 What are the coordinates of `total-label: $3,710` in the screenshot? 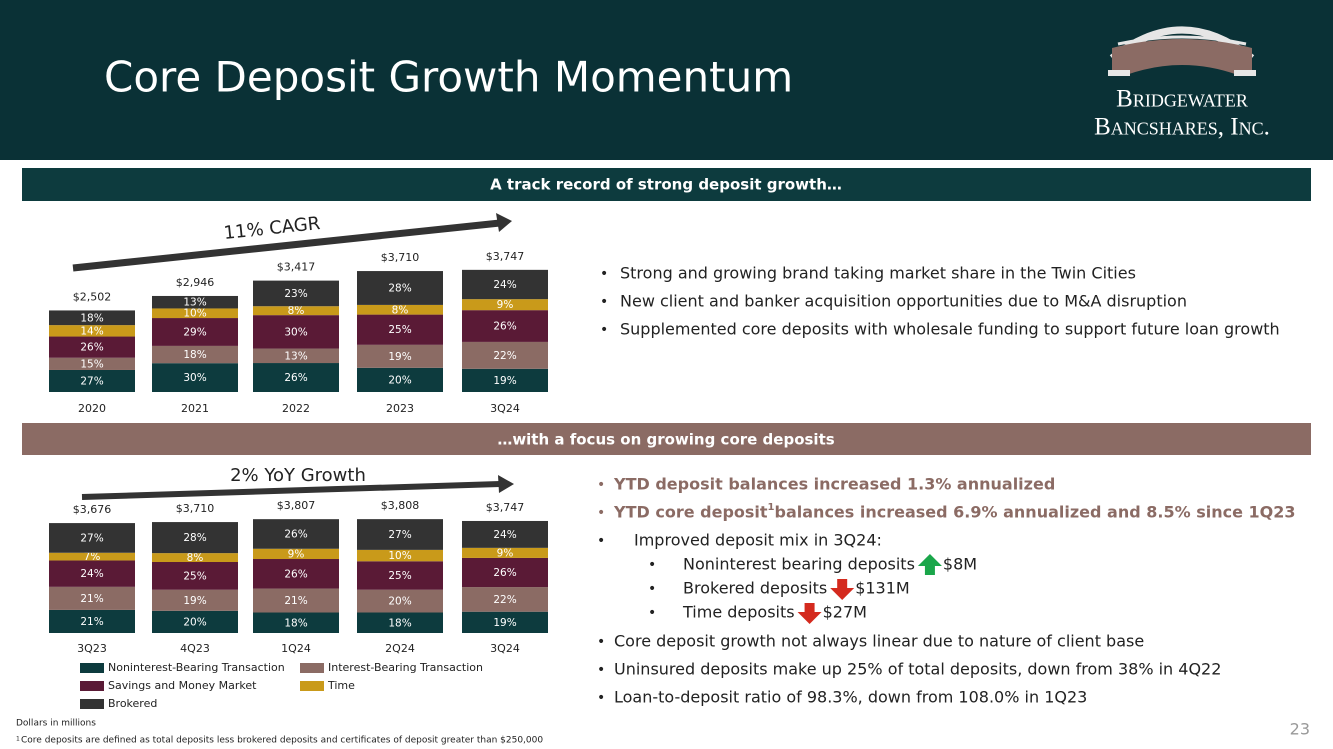 It's located at (400, 257).